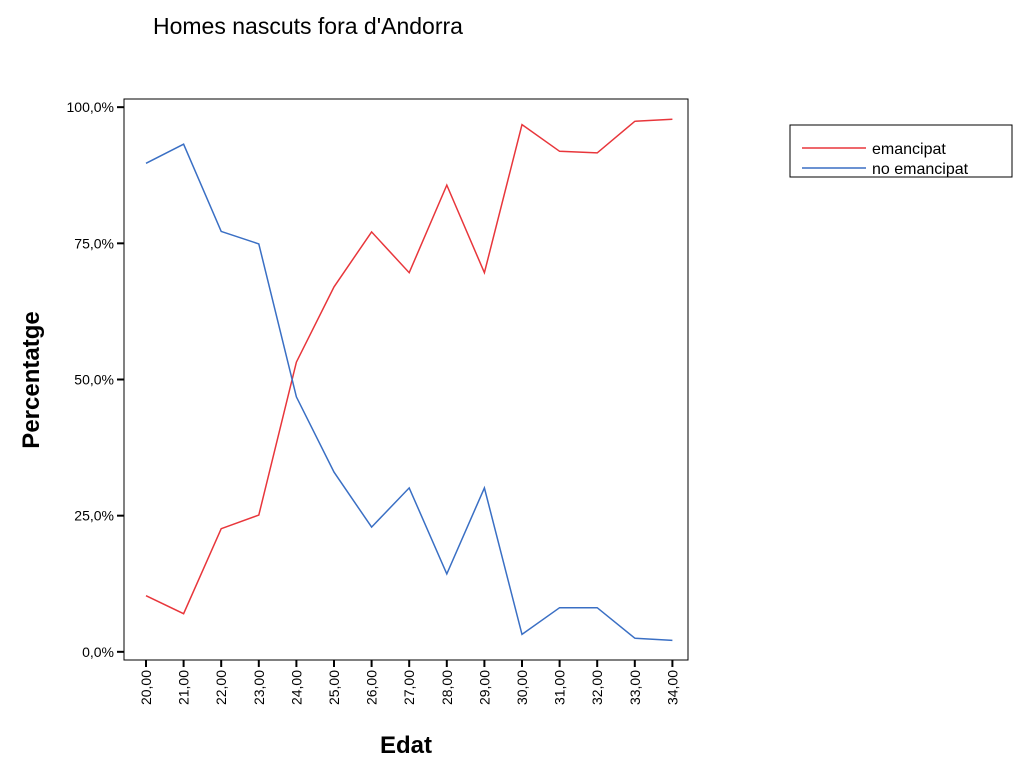  What do you see at coordinates (296, 687) in the screenshot?
I see `x-tick-label: 24,00` at bounding box center [296, 687].